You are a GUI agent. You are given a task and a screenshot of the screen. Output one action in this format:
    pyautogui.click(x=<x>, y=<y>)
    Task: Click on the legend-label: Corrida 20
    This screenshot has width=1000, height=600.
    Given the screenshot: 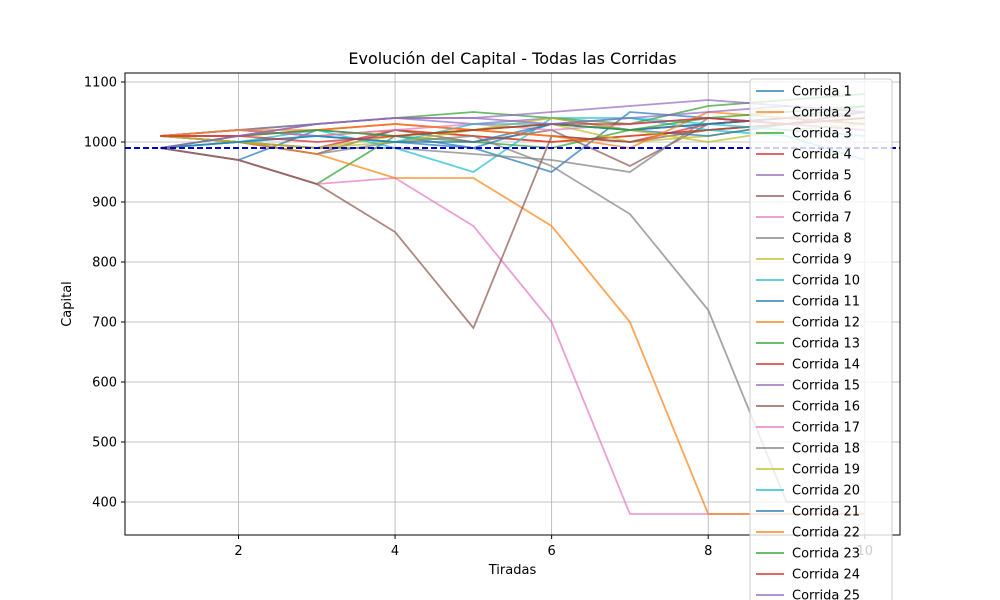 What is the action you would take?
    pyautogui.click(x=826, y=491)
    